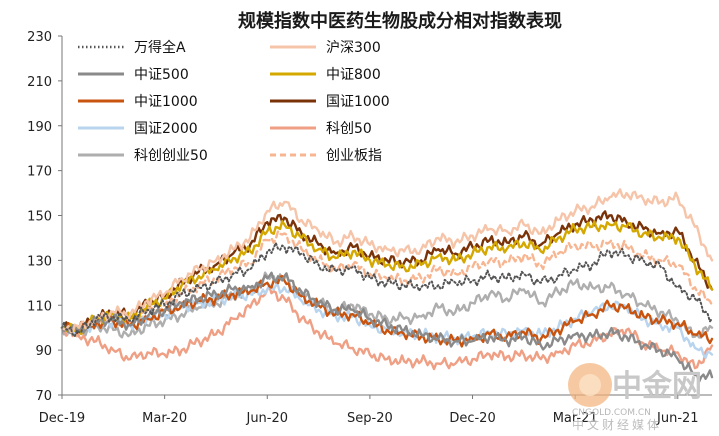 This screenshot has width=719, height=436. Describe the element at coordinates (166, 102) in the screenshot. I see `legend-label: 中证1000` at that location.